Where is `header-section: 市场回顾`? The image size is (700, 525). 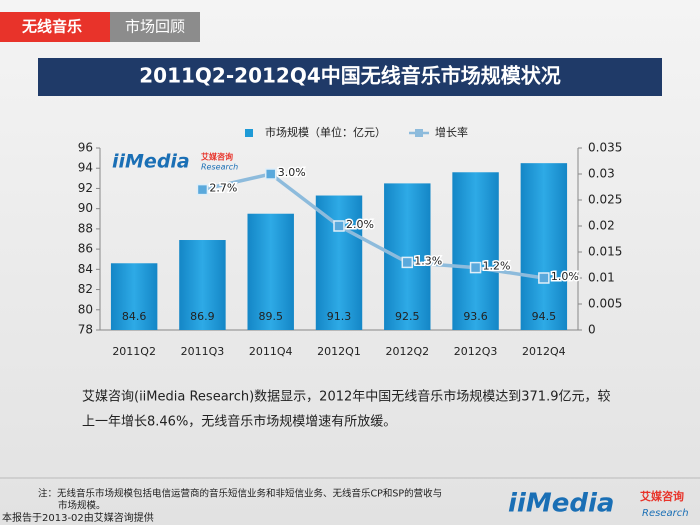
header-section: 市场回顾 is located at coordinates (155, 27).